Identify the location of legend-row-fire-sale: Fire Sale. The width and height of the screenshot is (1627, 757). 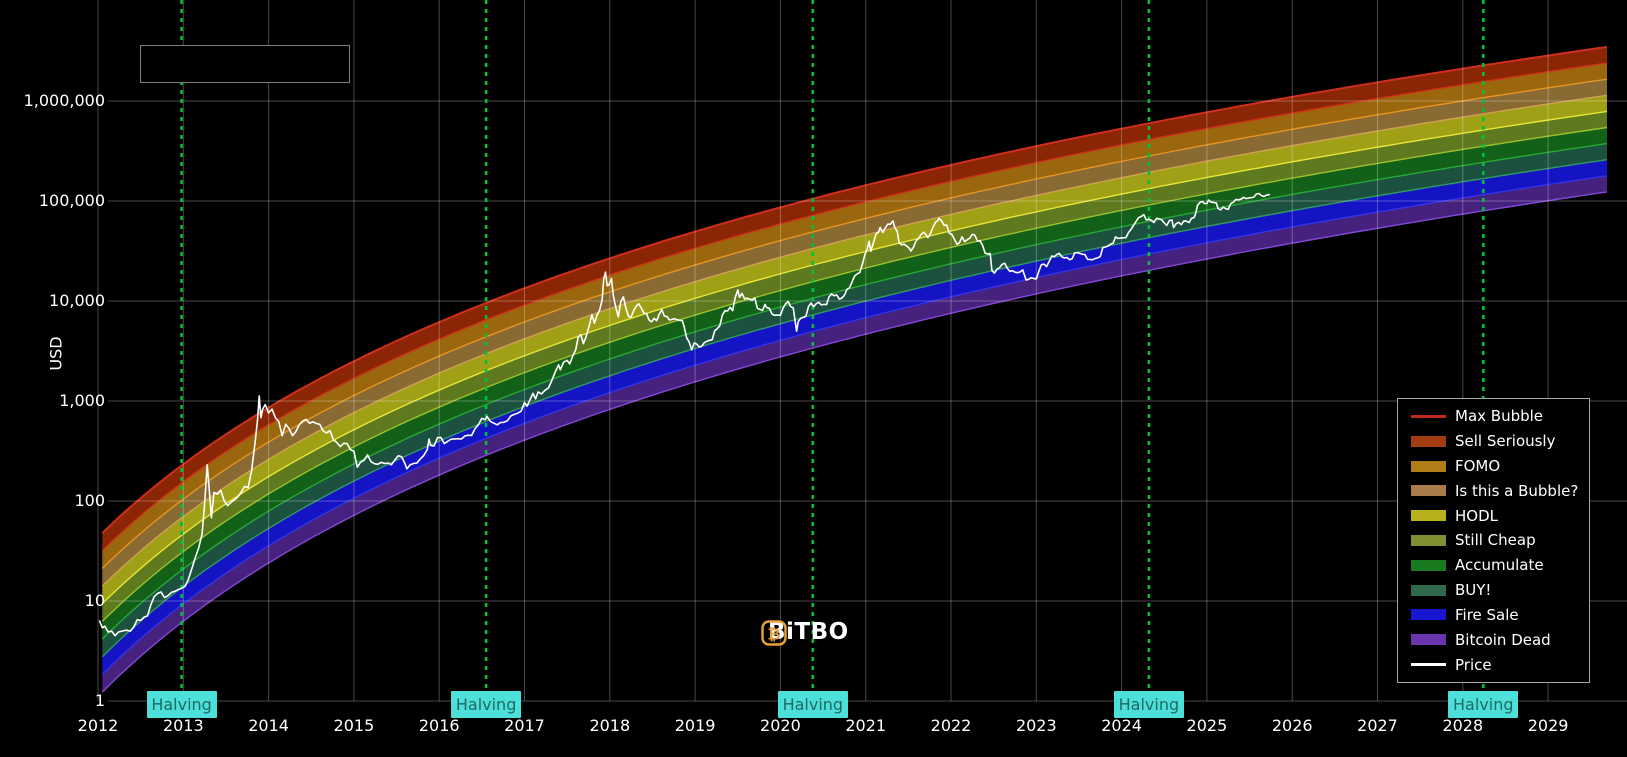
(1500, 615).